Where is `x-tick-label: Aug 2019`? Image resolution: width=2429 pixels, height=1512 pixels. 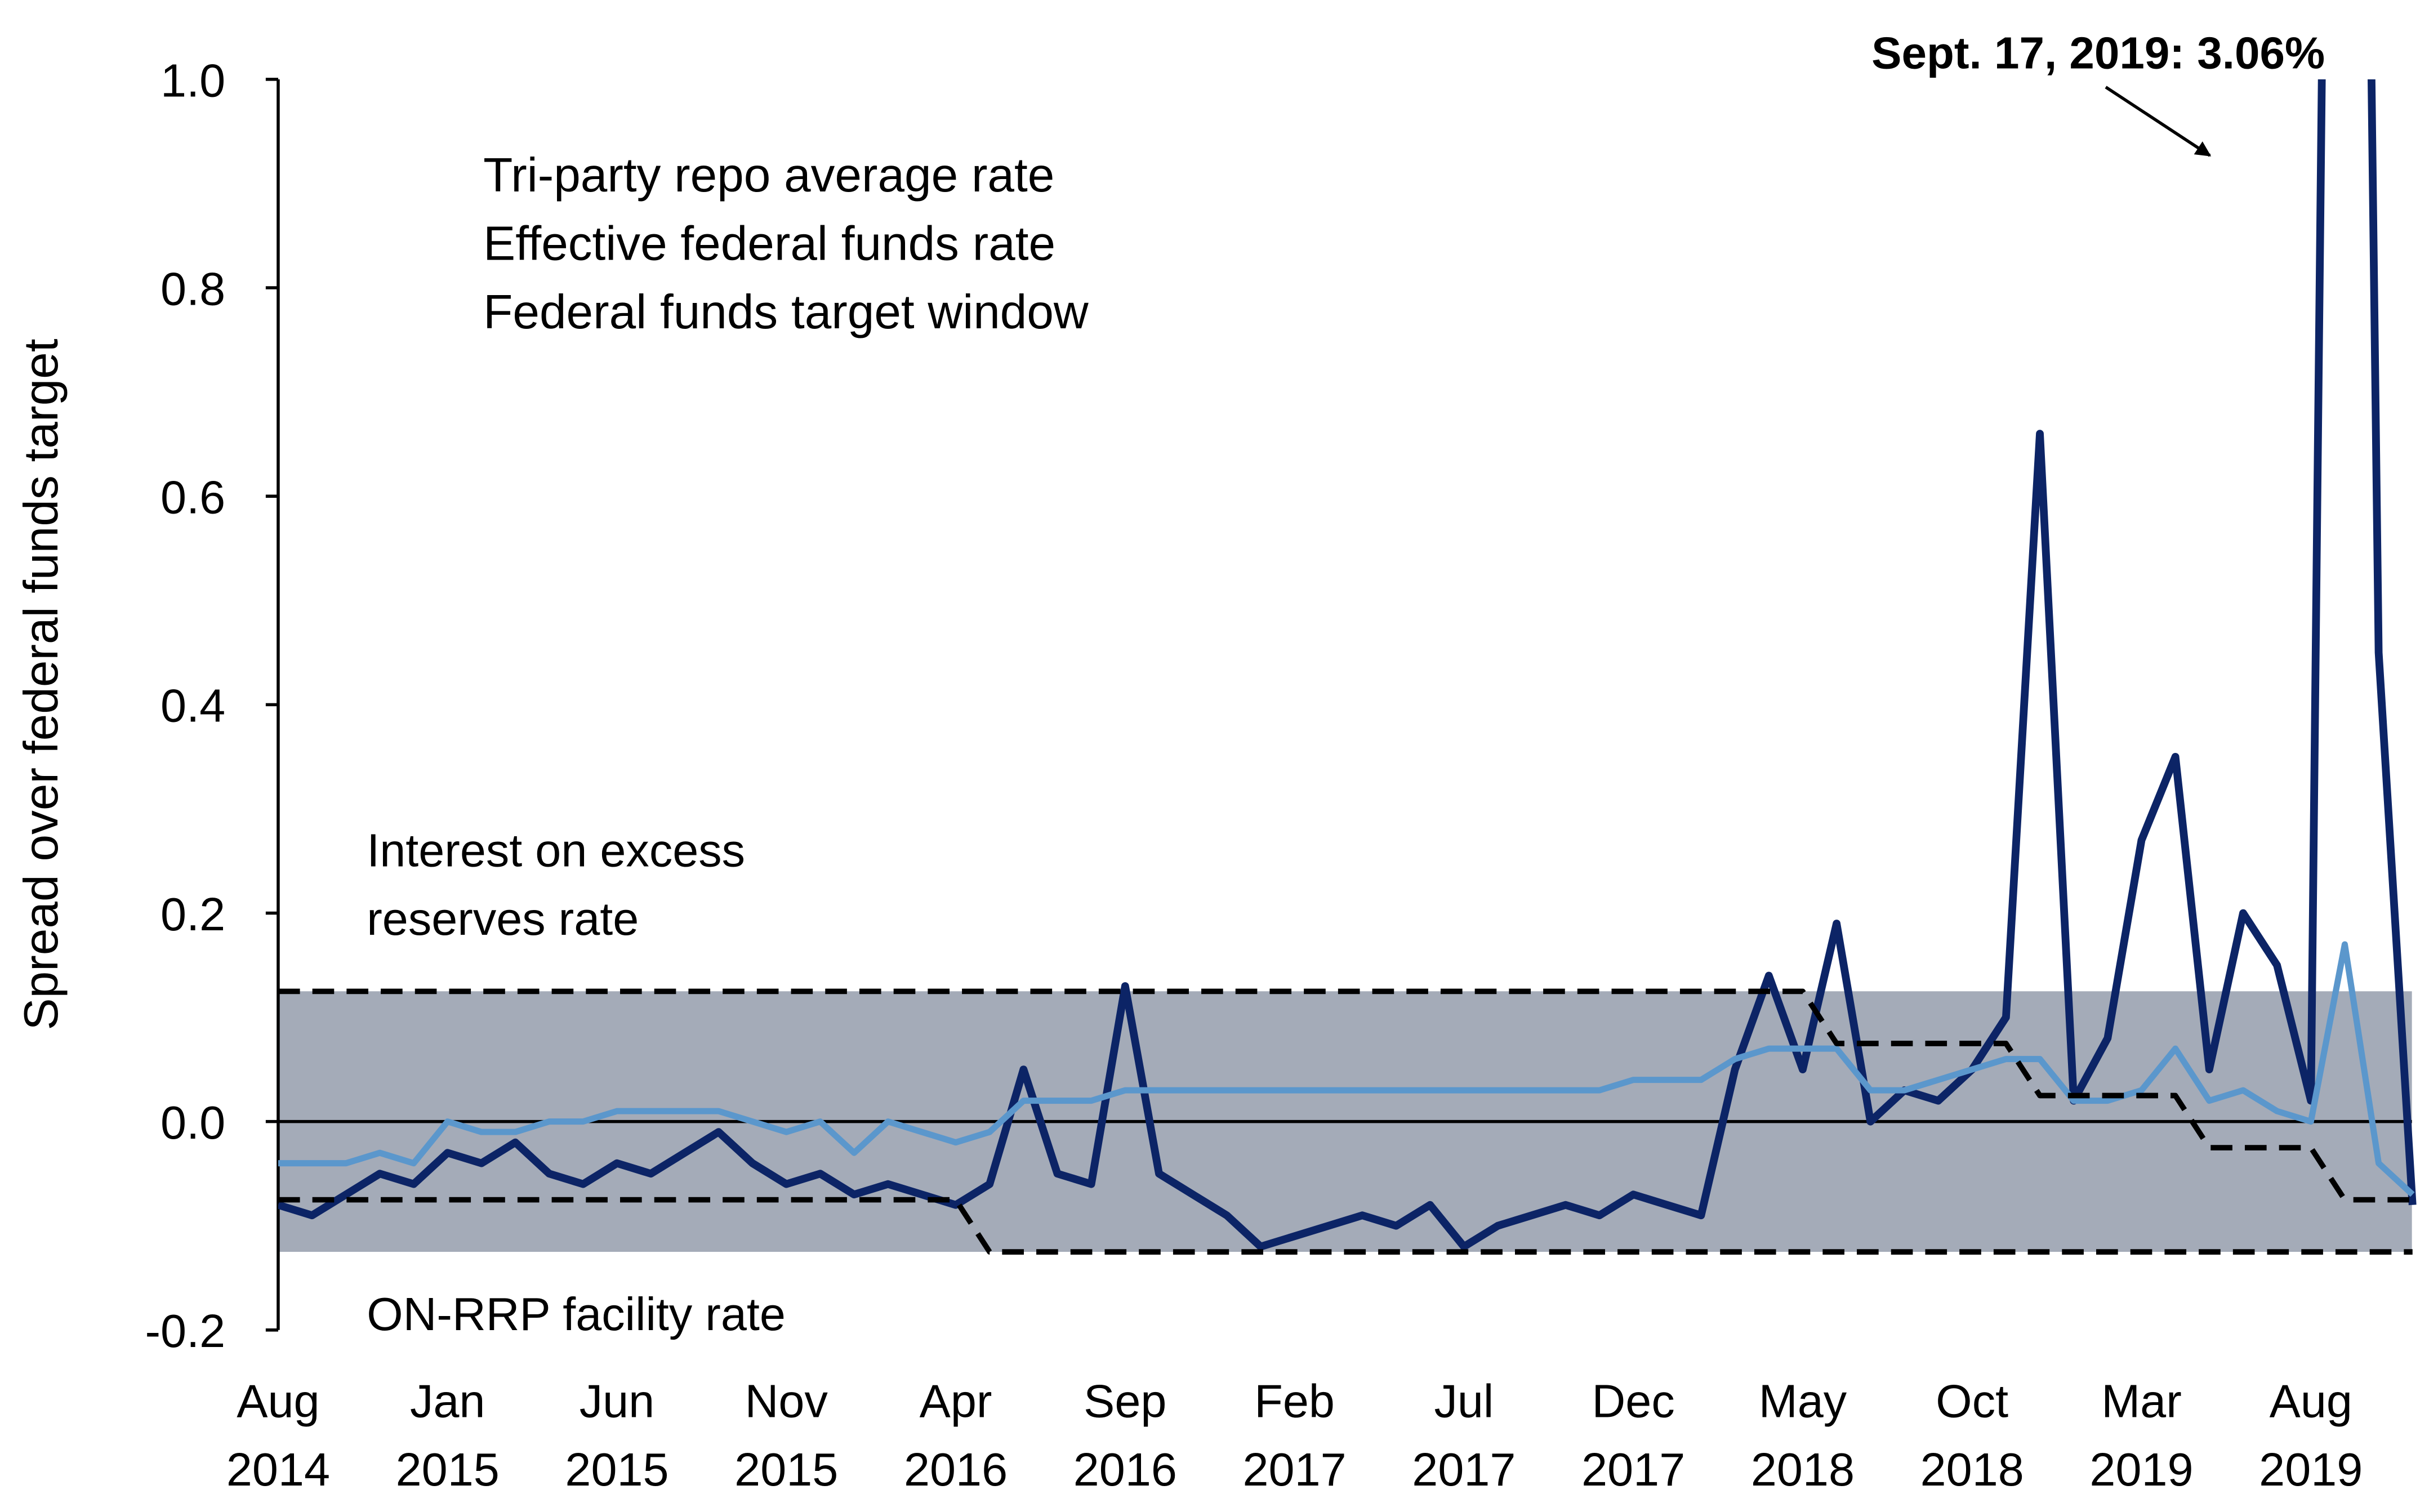
x-tick-label: Aug 2019 is located at coordinates (2311, 1436).